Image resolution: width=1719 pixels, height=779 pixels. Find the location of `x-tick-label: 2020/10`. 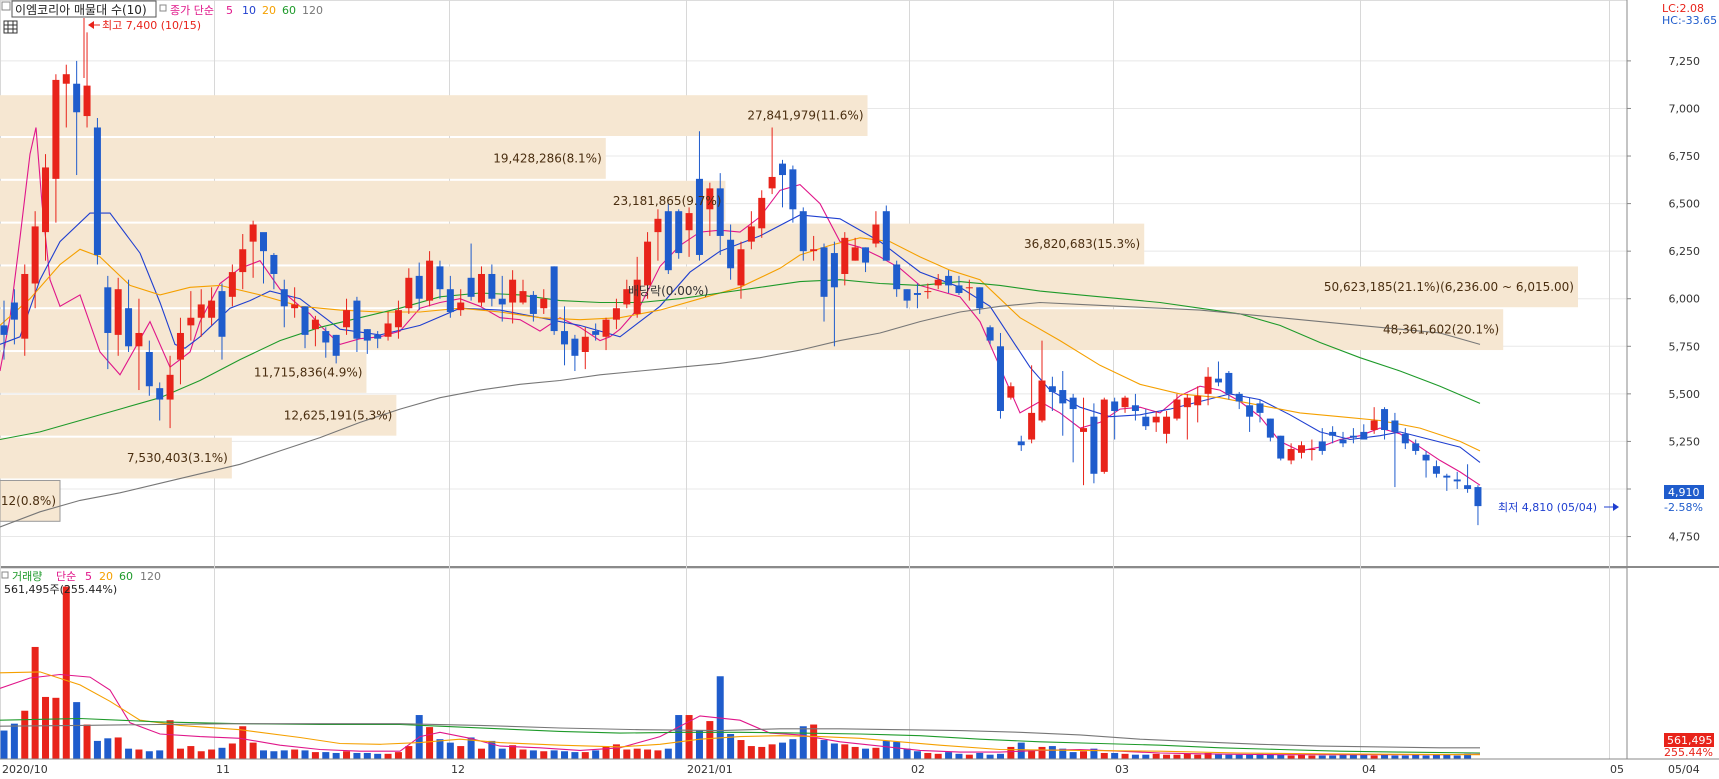

x-tick-label: 2020/10 is located at coordinates (25, 769).